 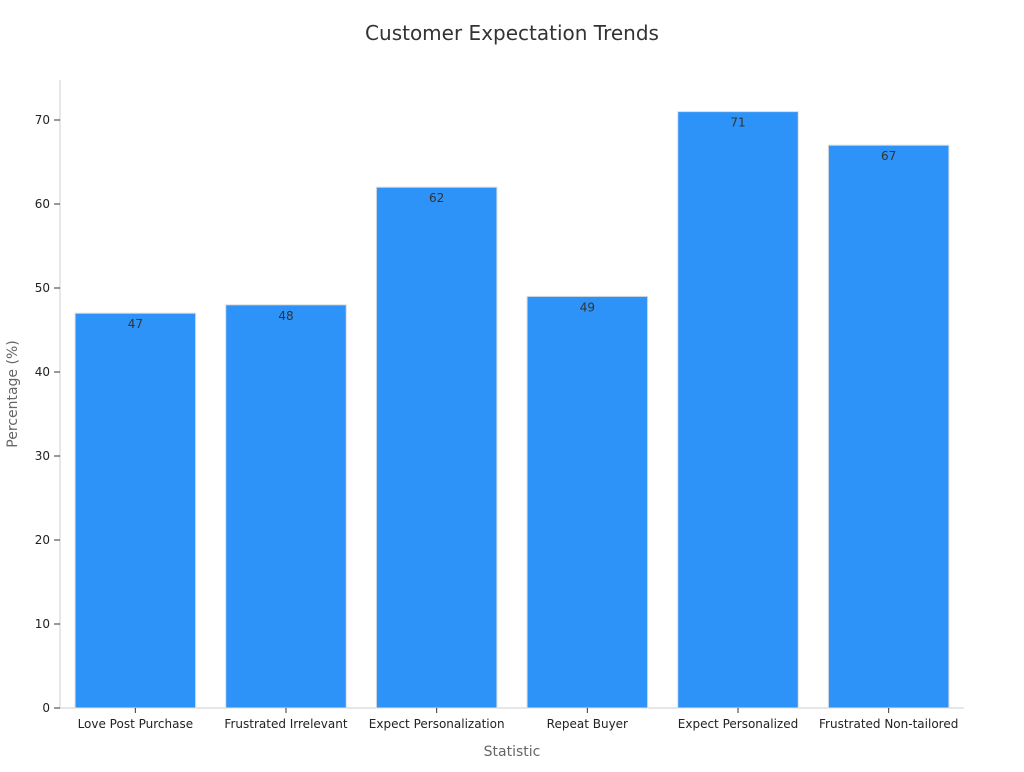 What do you see at coordinates (42, 540) in the screenshot?
I see `y-tick-label: 20` at bounding box center [42, 540].